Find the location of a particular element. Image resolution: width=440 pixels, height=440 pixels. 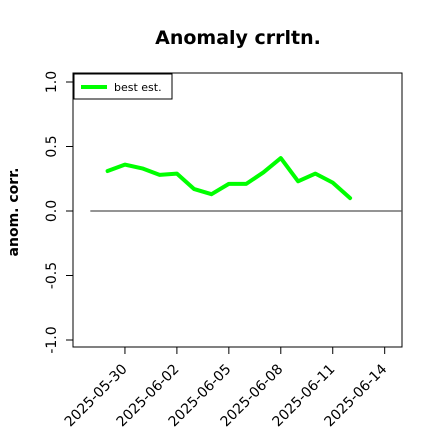

chart-title: Anomaly crrltn. is located at coordinates (238, 38).